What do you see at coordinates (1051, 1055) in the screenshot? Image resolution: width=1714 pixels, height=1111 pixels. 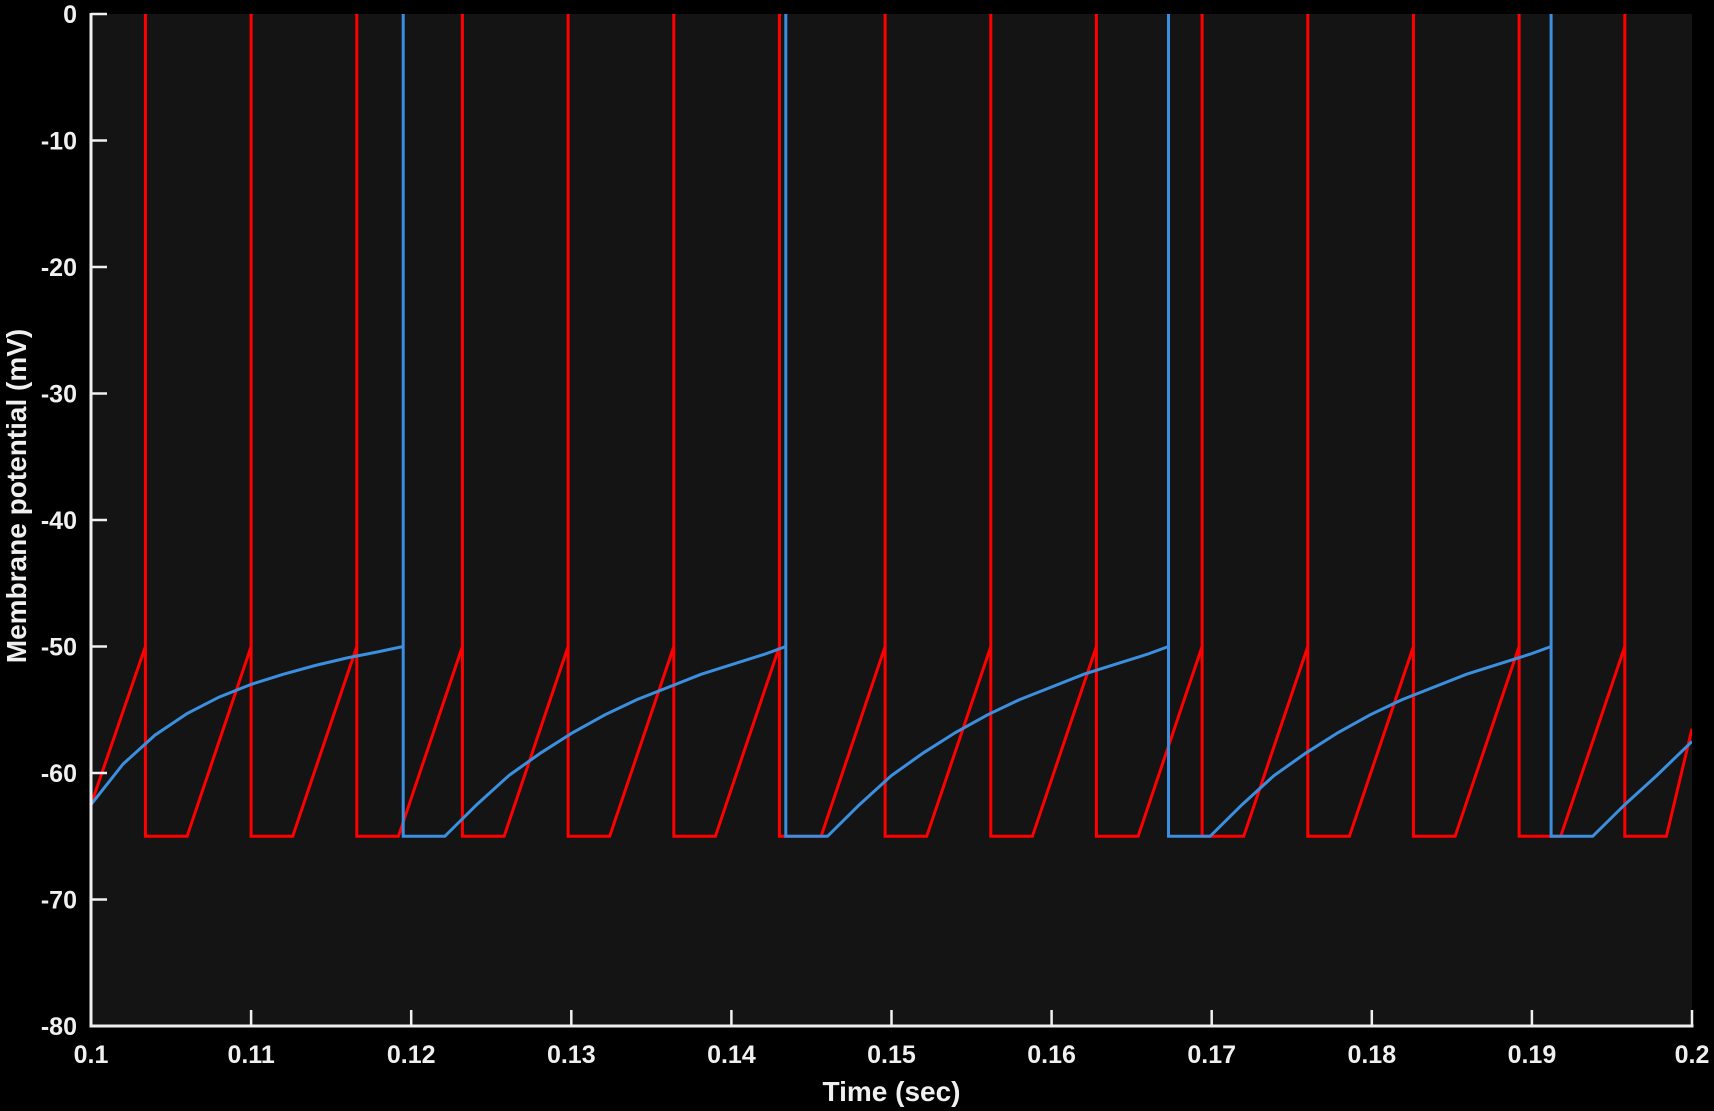 I see `x-tick-label: 0.16` at bounding box center [1051, 1055].